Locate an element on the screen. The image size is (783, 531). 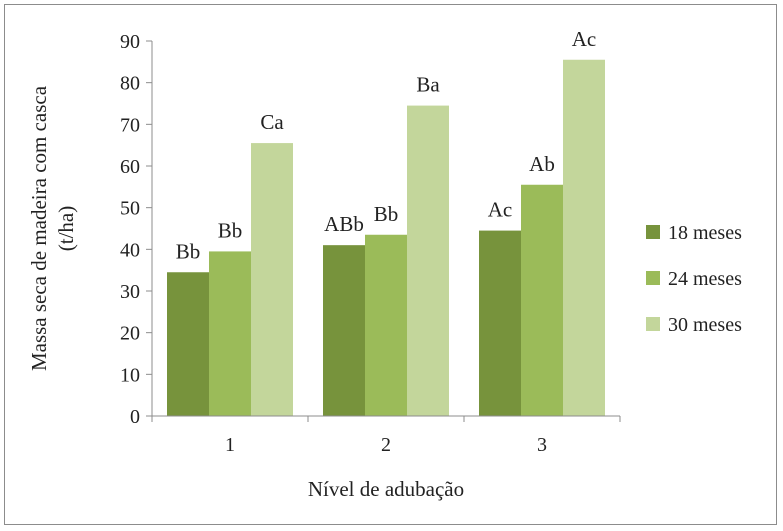
y-tick-label: 90 is located at coordinates (130, 42).